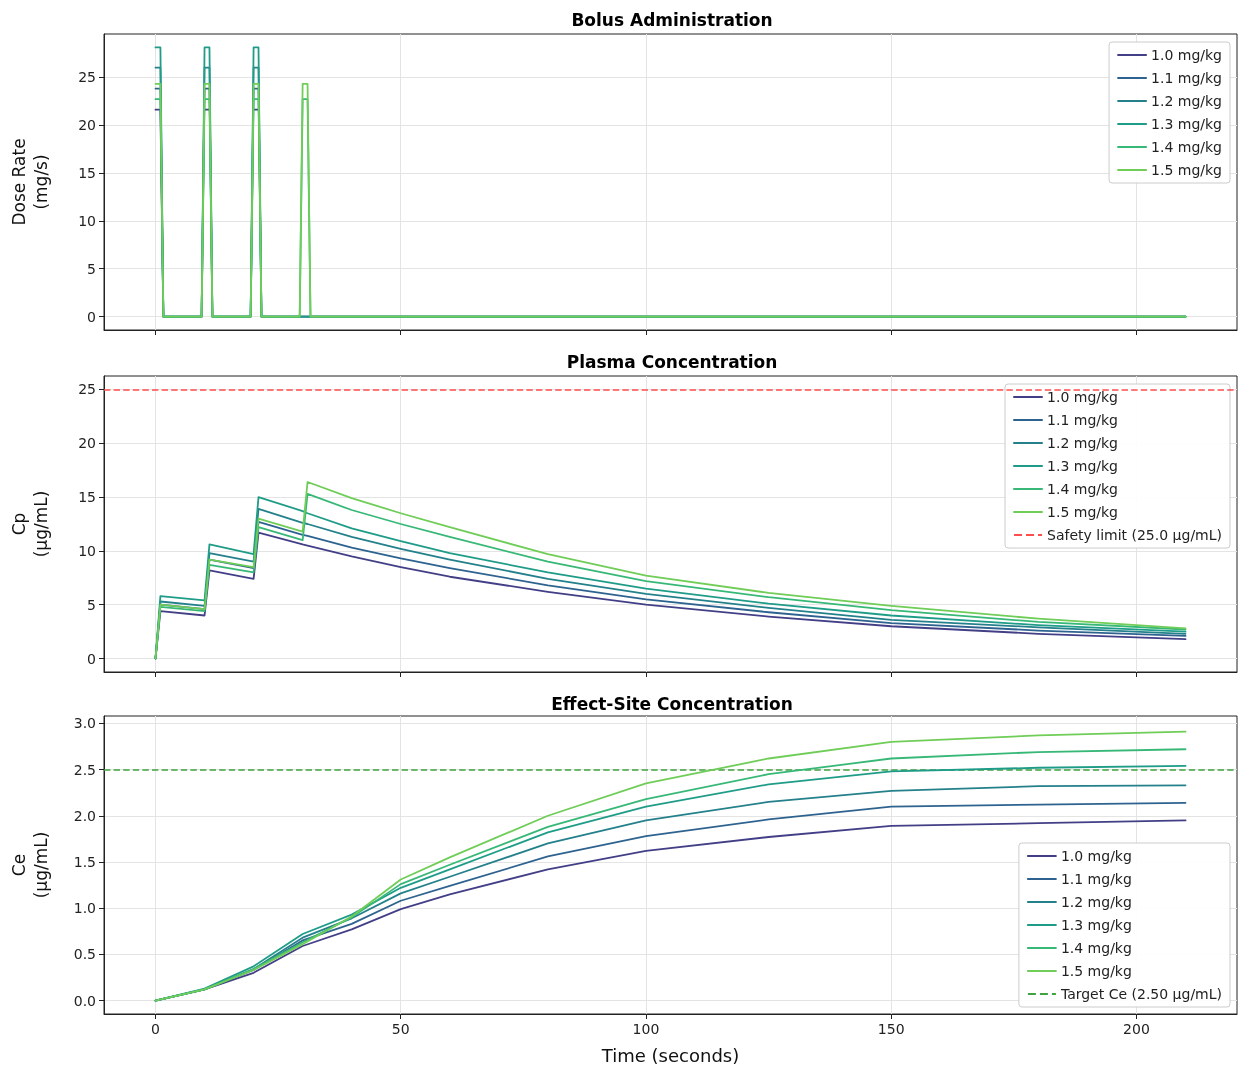 This screenshot has width=1238, height=1069. What do you see at coordinates (672, 361) in the screenshot?
I see `chart-title: Plasma Concentration` at bounding box center [672, 361].